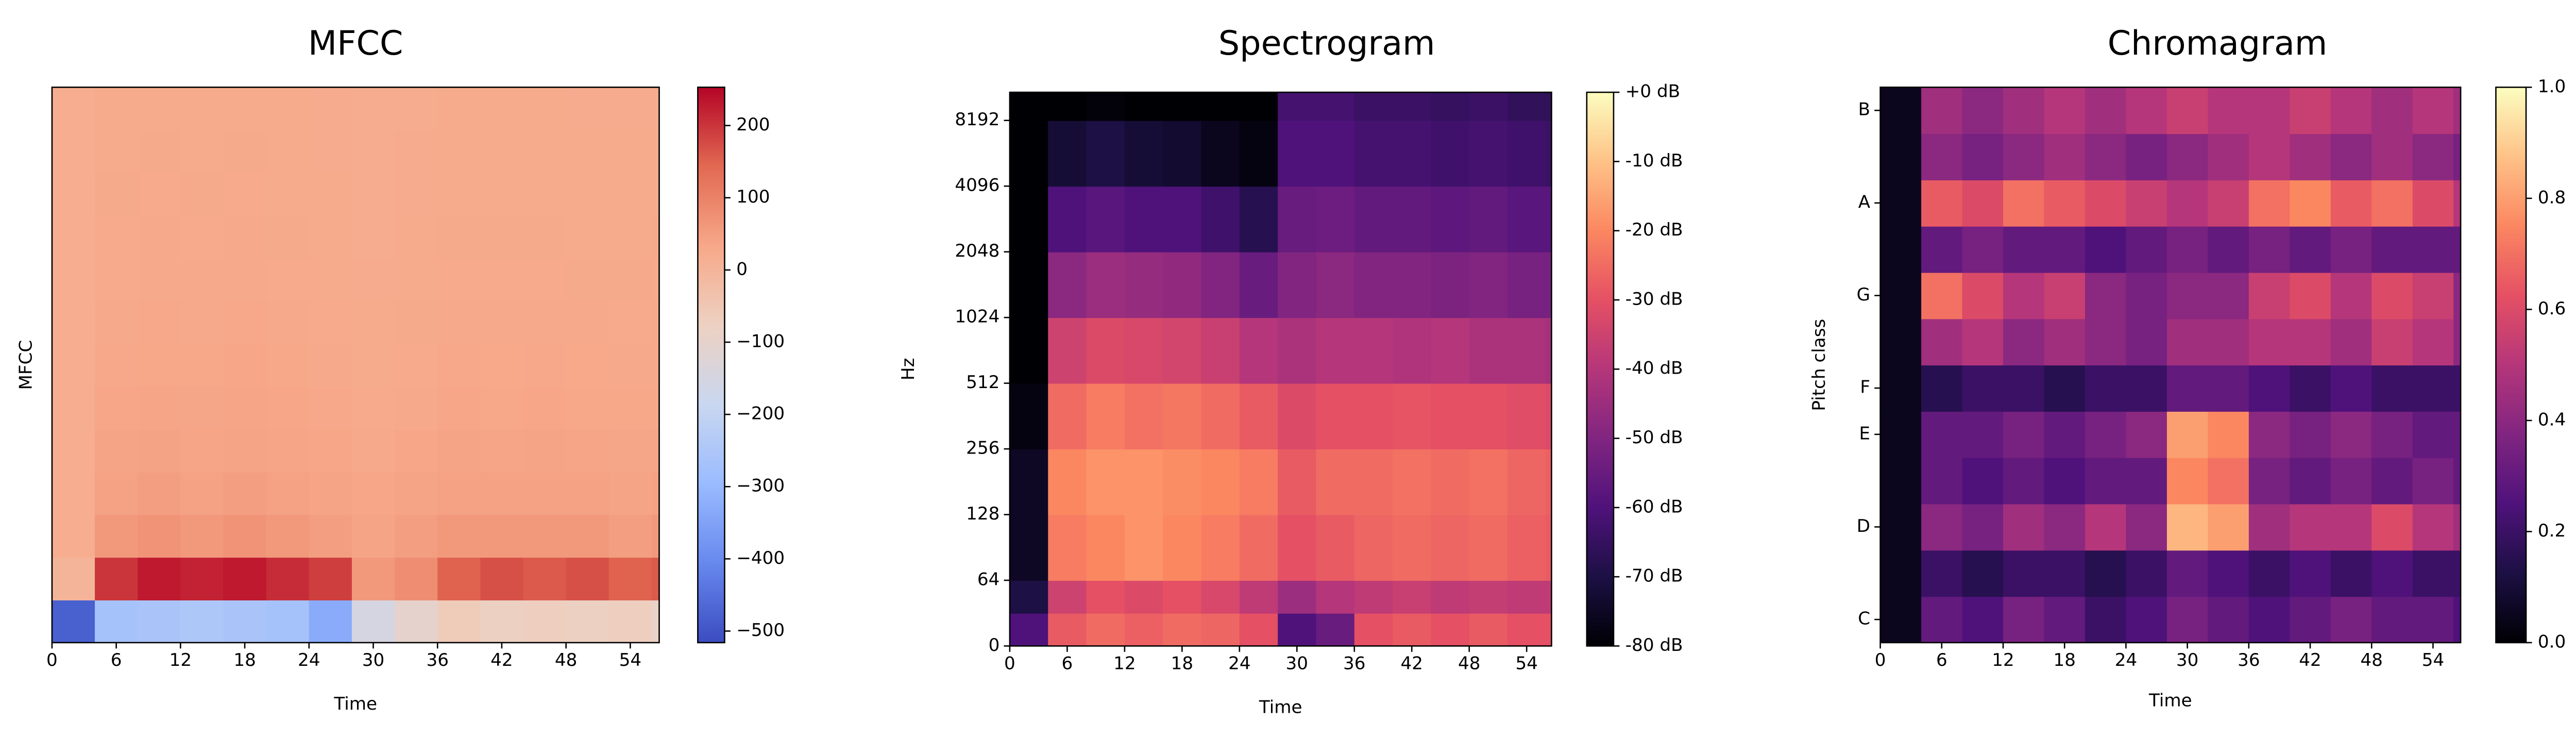  I want to click on x-tick-label: 48, so click(2372, 660).